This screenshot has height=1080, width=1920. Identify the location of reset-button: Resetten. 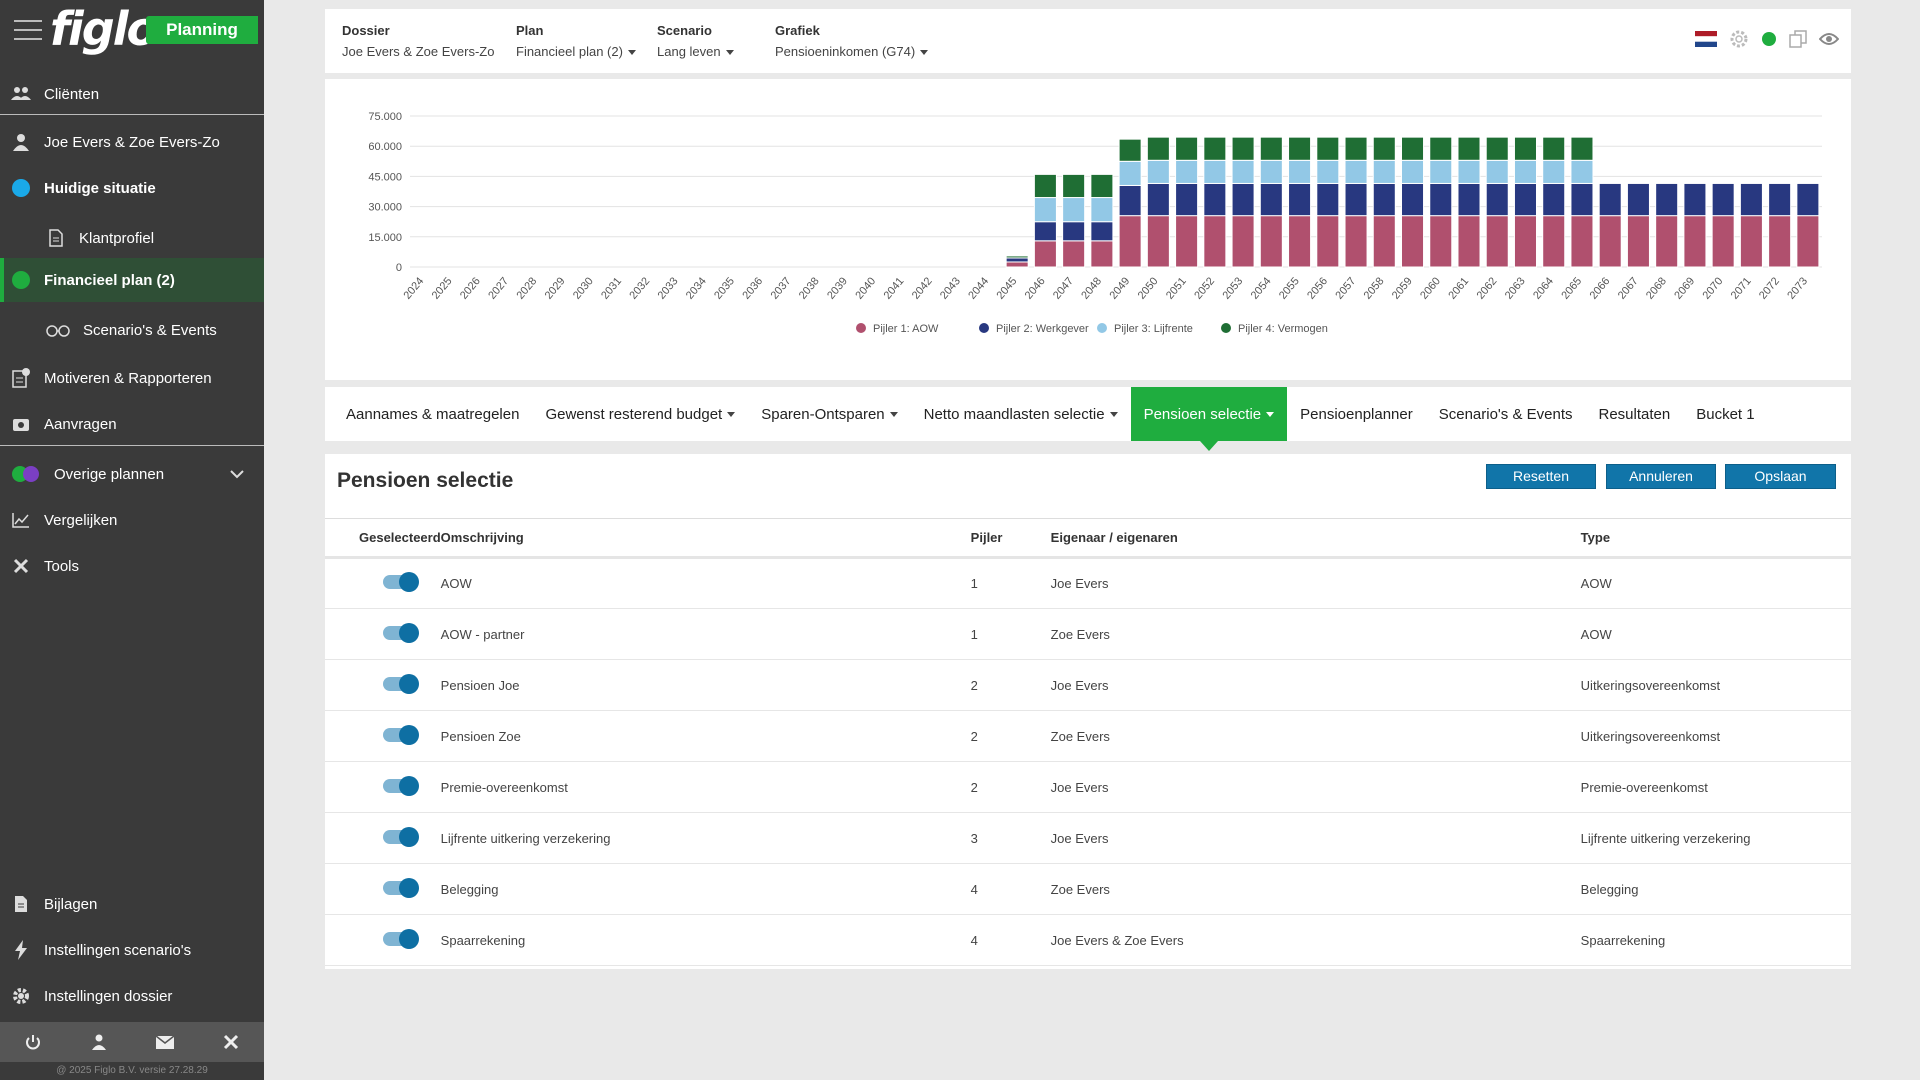
(1541, 476).